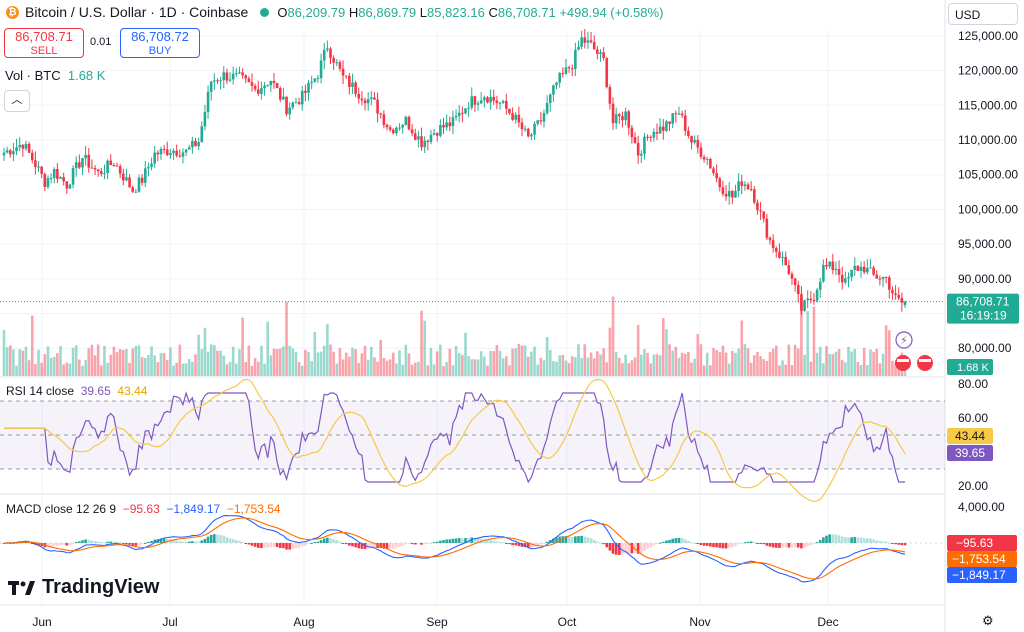  I want to click on buy-button: 86,708.72 BUY, so click(160, 43).